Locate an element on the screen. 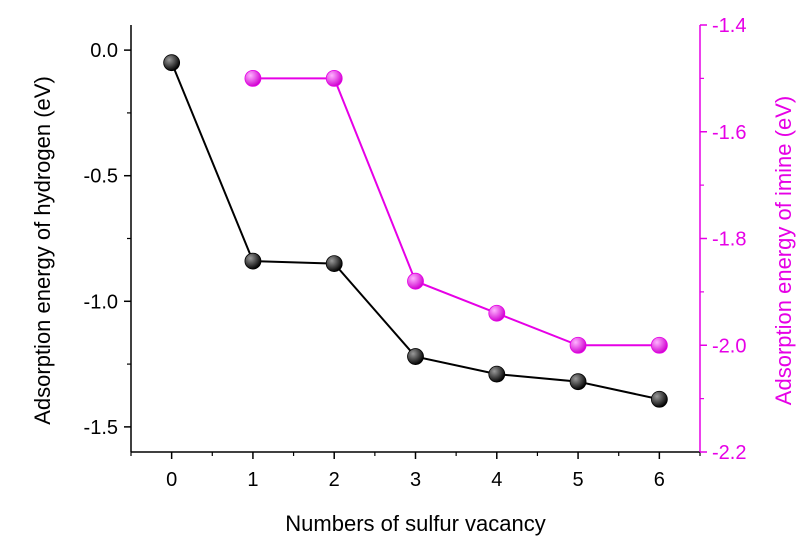  x-tick-label: 6 is located at coordinates (659, 480).